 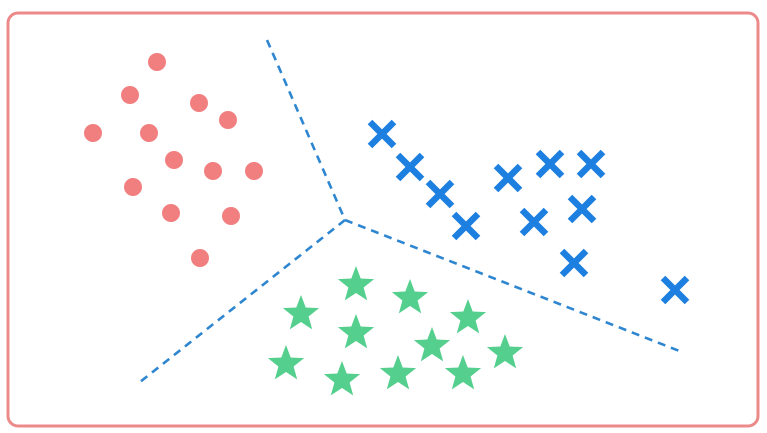 I want to click on boundary-line-right, so click(x=513, y=286).